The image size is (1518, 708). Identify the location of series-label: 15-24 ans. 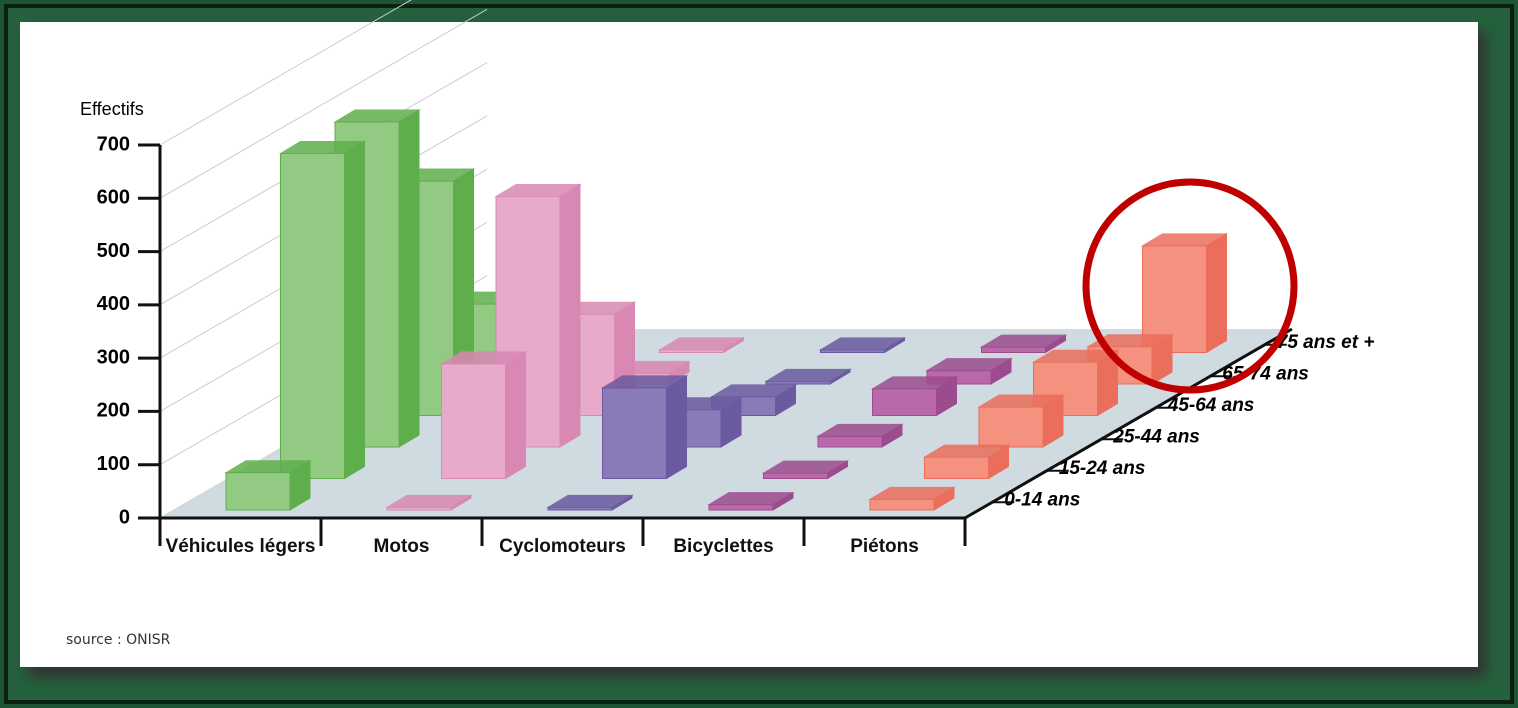
(1102, 468).